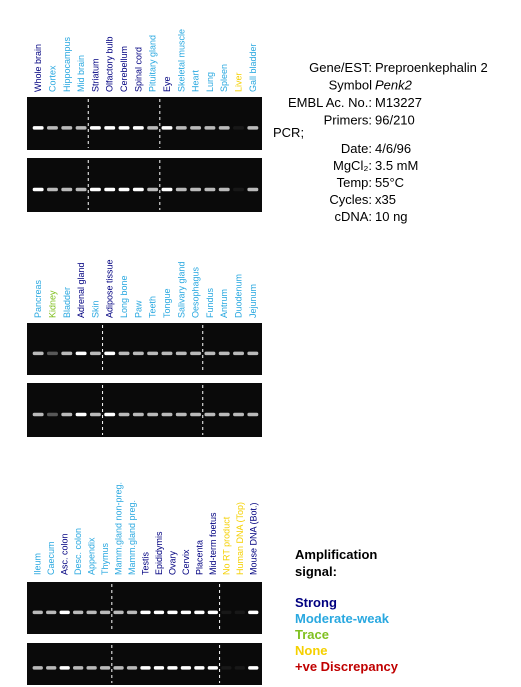  What do you see at coordinates (196, 292) in the screenshot?
I see `lane-label: Oesophagus` at bounding box center [196, 292].